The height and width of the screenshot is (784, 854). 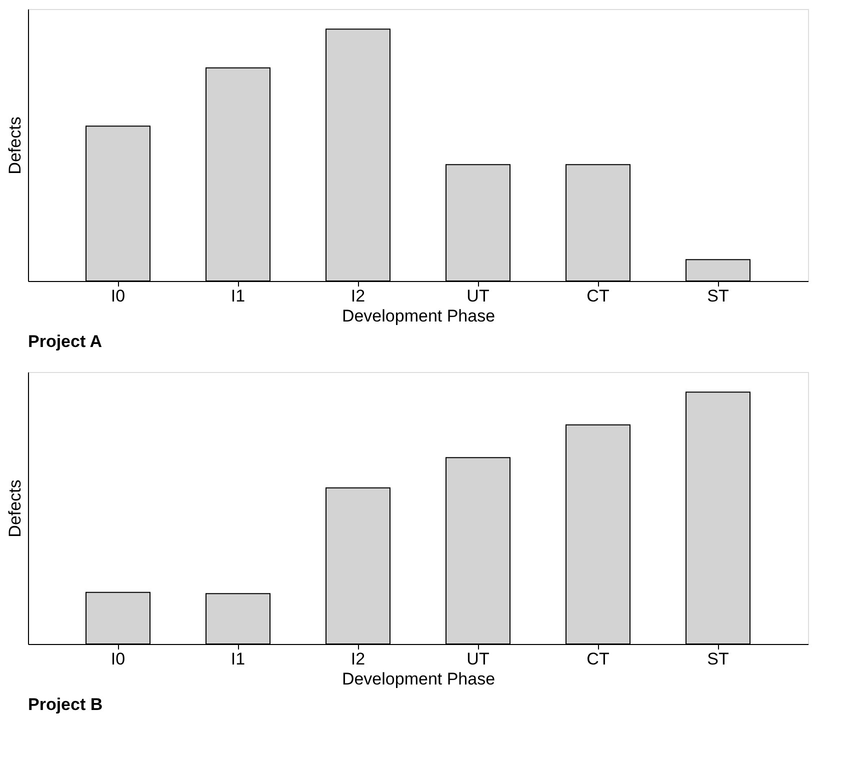 I want to click on text: Project B, so click(x=65, y=704).